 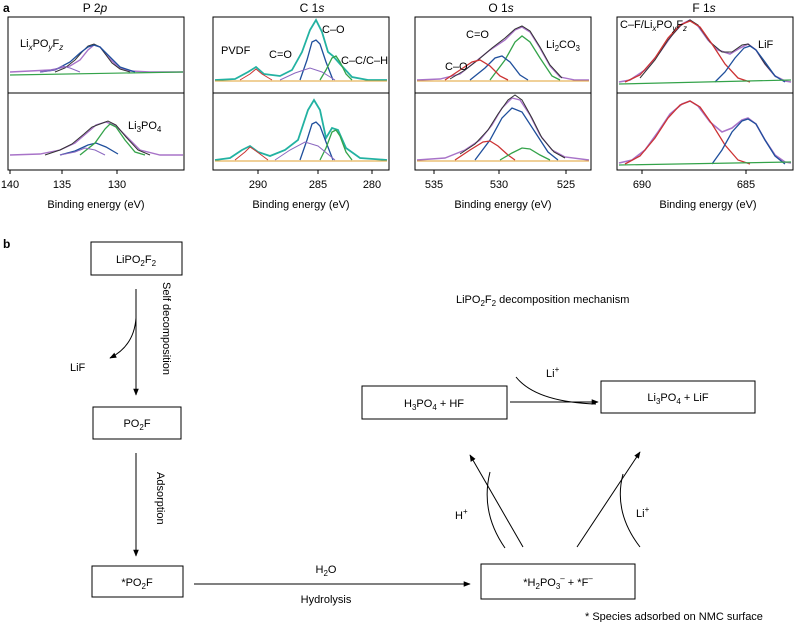 I want to click on label-adsorption: Adsorption, so click(x=160, y=498).